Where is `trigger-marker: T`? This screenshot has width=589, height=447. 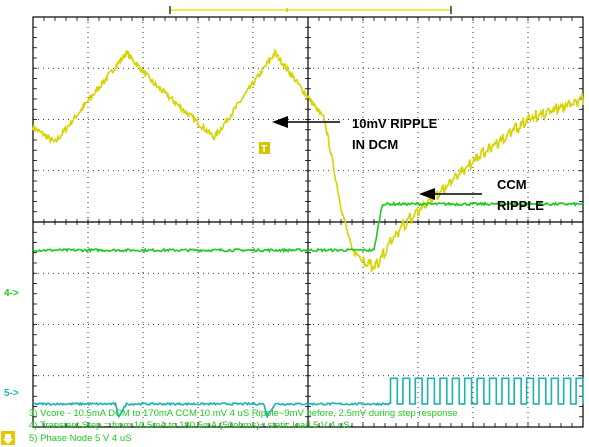
trigger-marker: T is located at coordinates (264, 148).